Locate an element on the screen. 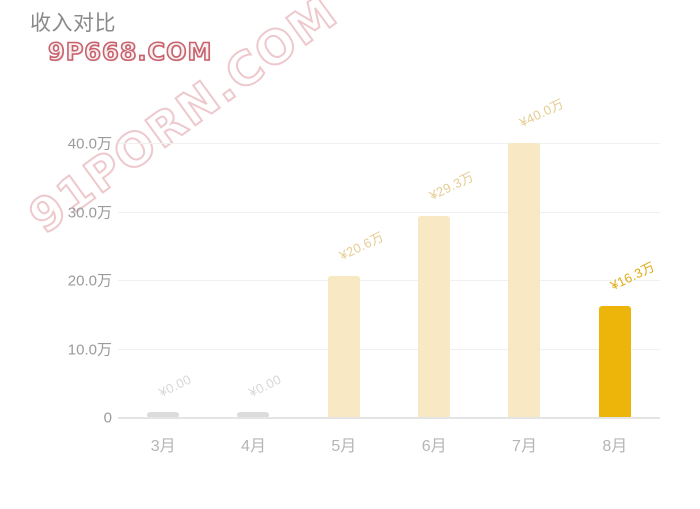  bar-value-label: ¥16.3万 is located at coordinates (632, 275).